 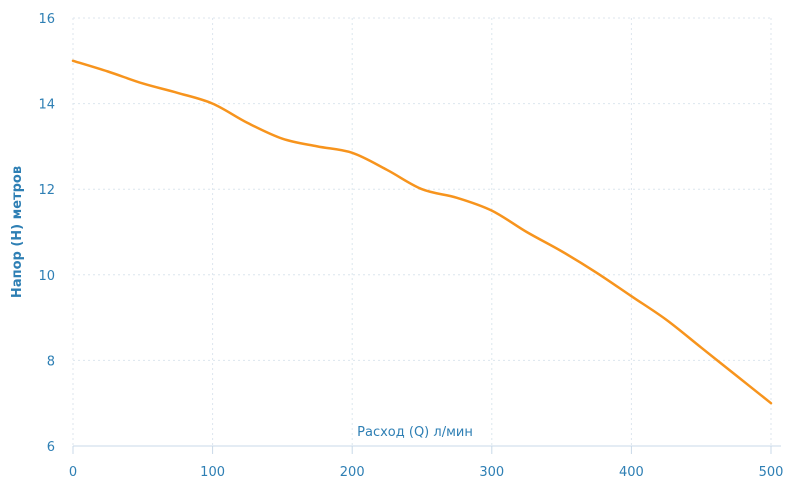 I want to click on y-tick-label: 12, so click(x=46, y=190).